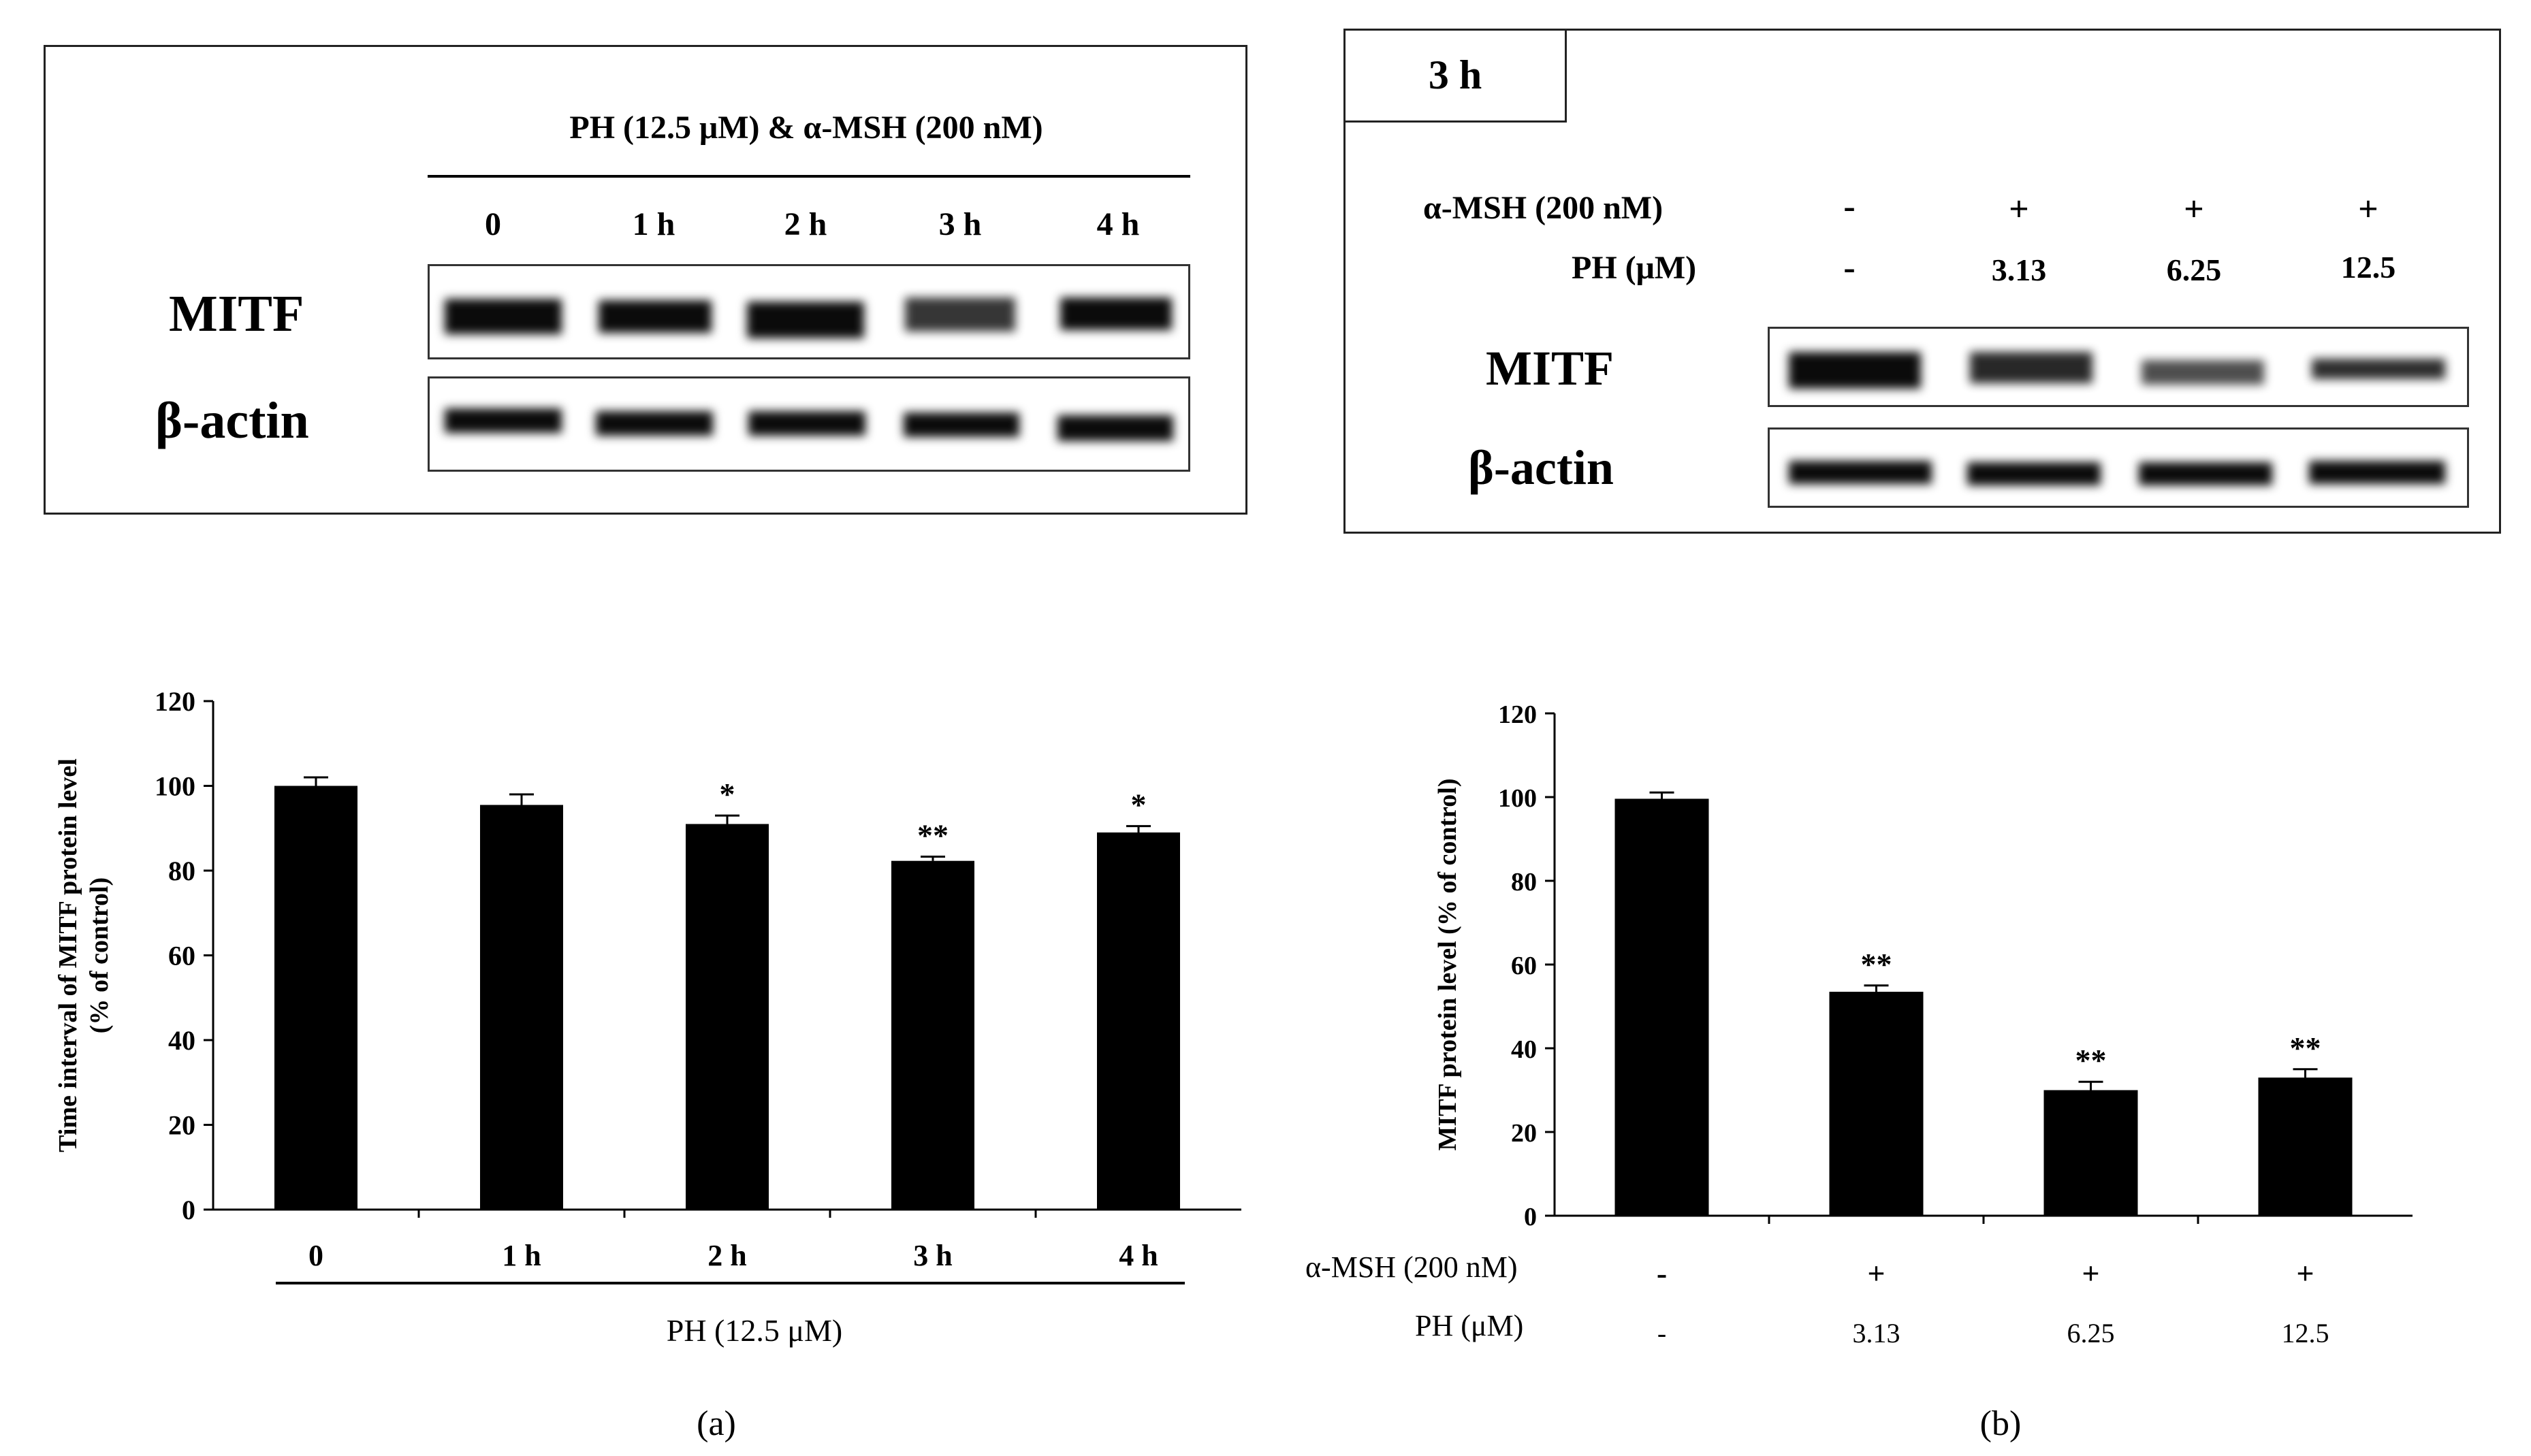  Describe the element at coordinates (1517, 799) in the screenshot. I see `chart-b-y-tick-label: 100` at that location.